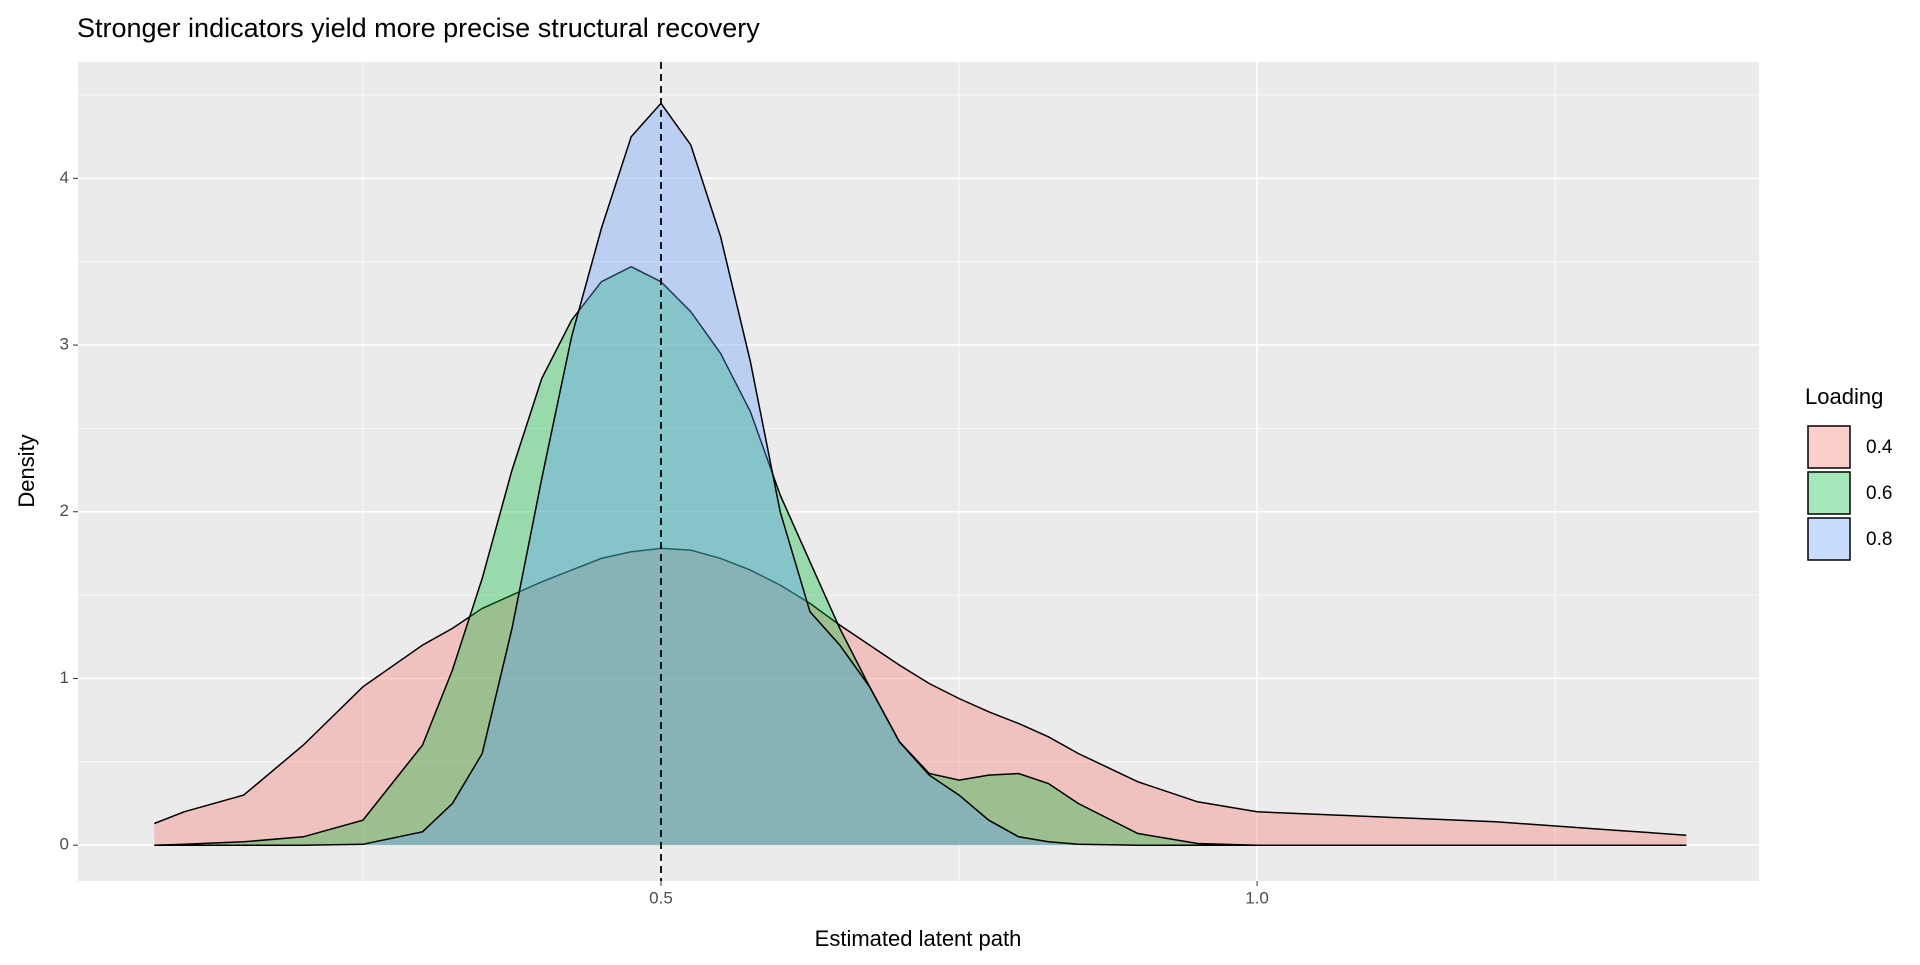  Describe the element at coordinates (1879, 539) in the screenshot. I see `legend-label: 0.8` at that location.